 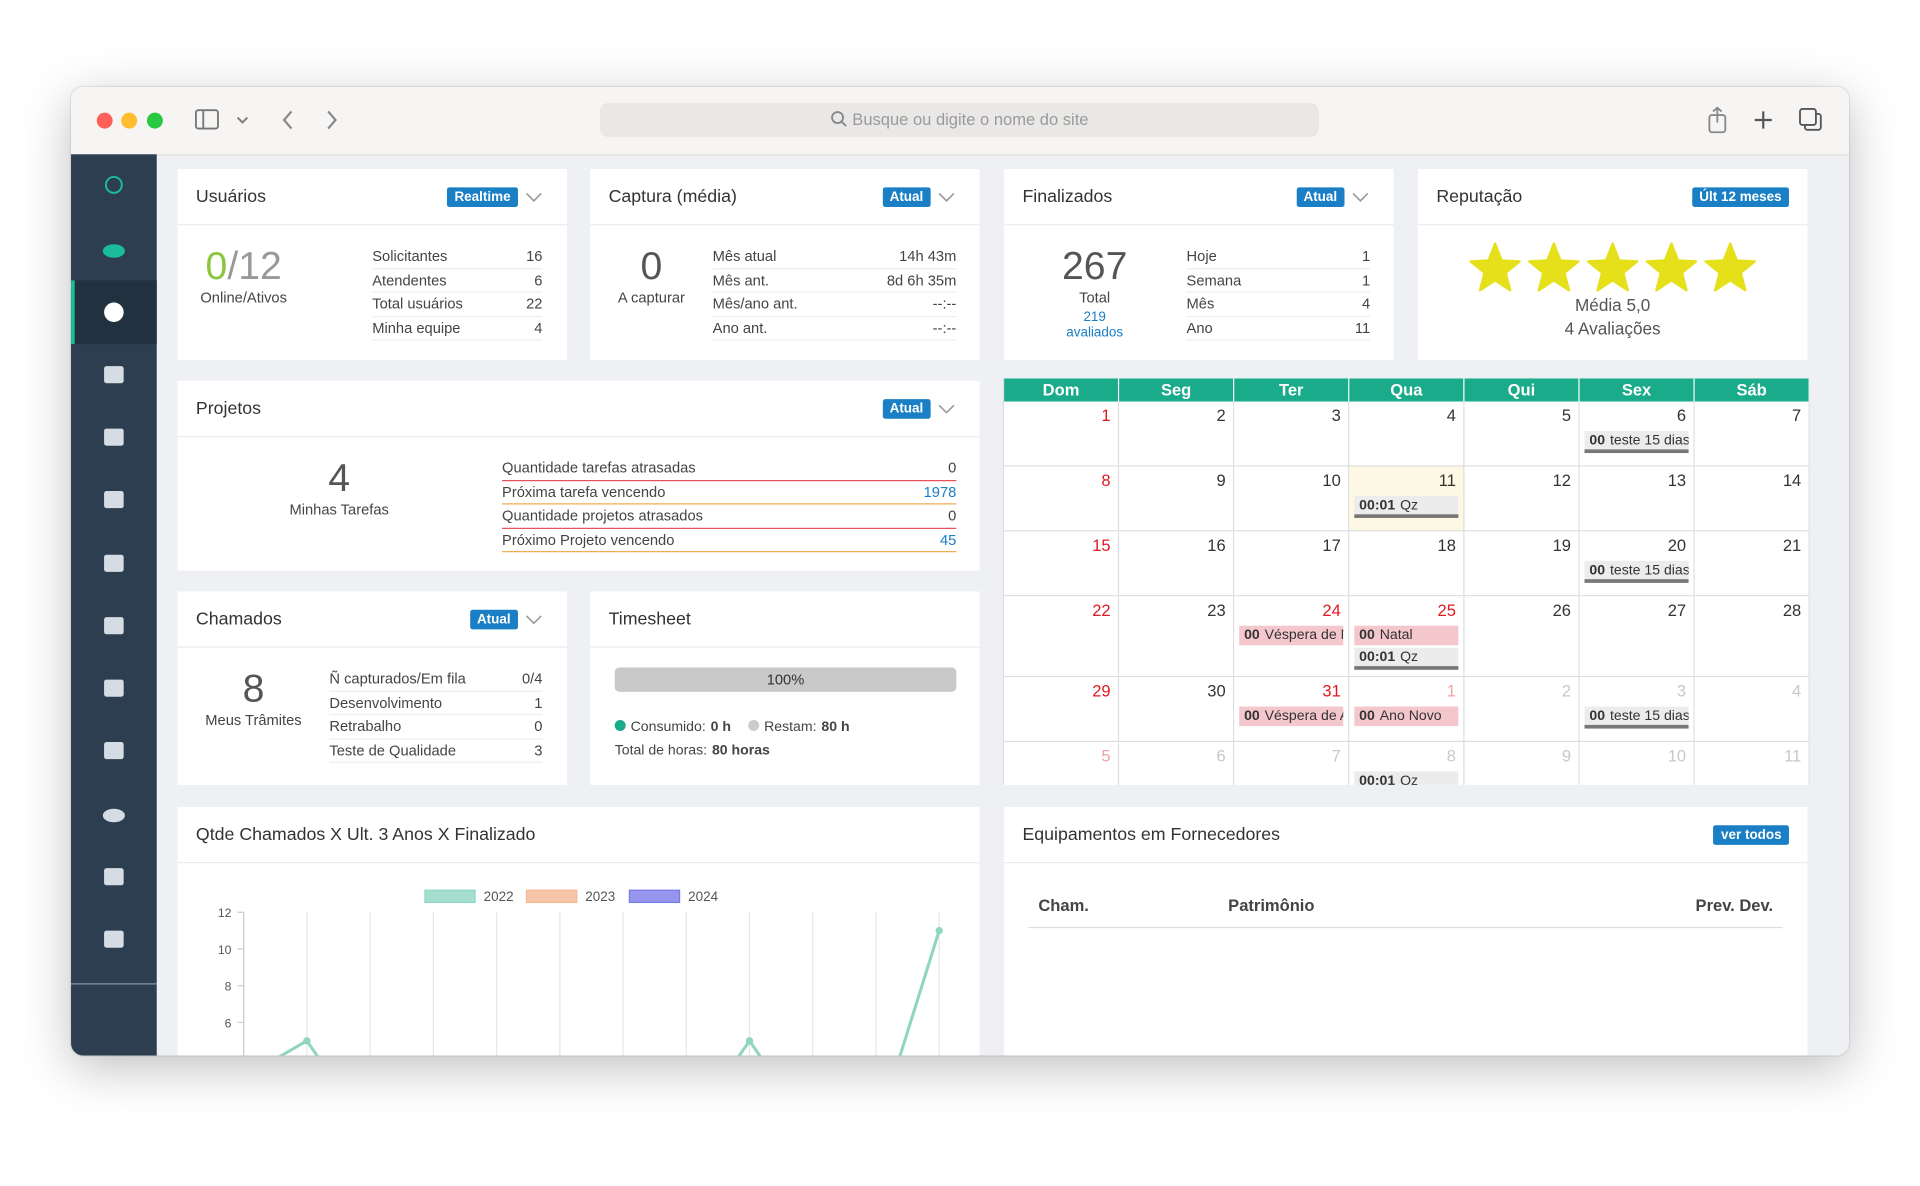 What do you see at coordinates (651, 297) in the screenshot?
I see `summary-label: A capturar` at bounding box center [651, 297].